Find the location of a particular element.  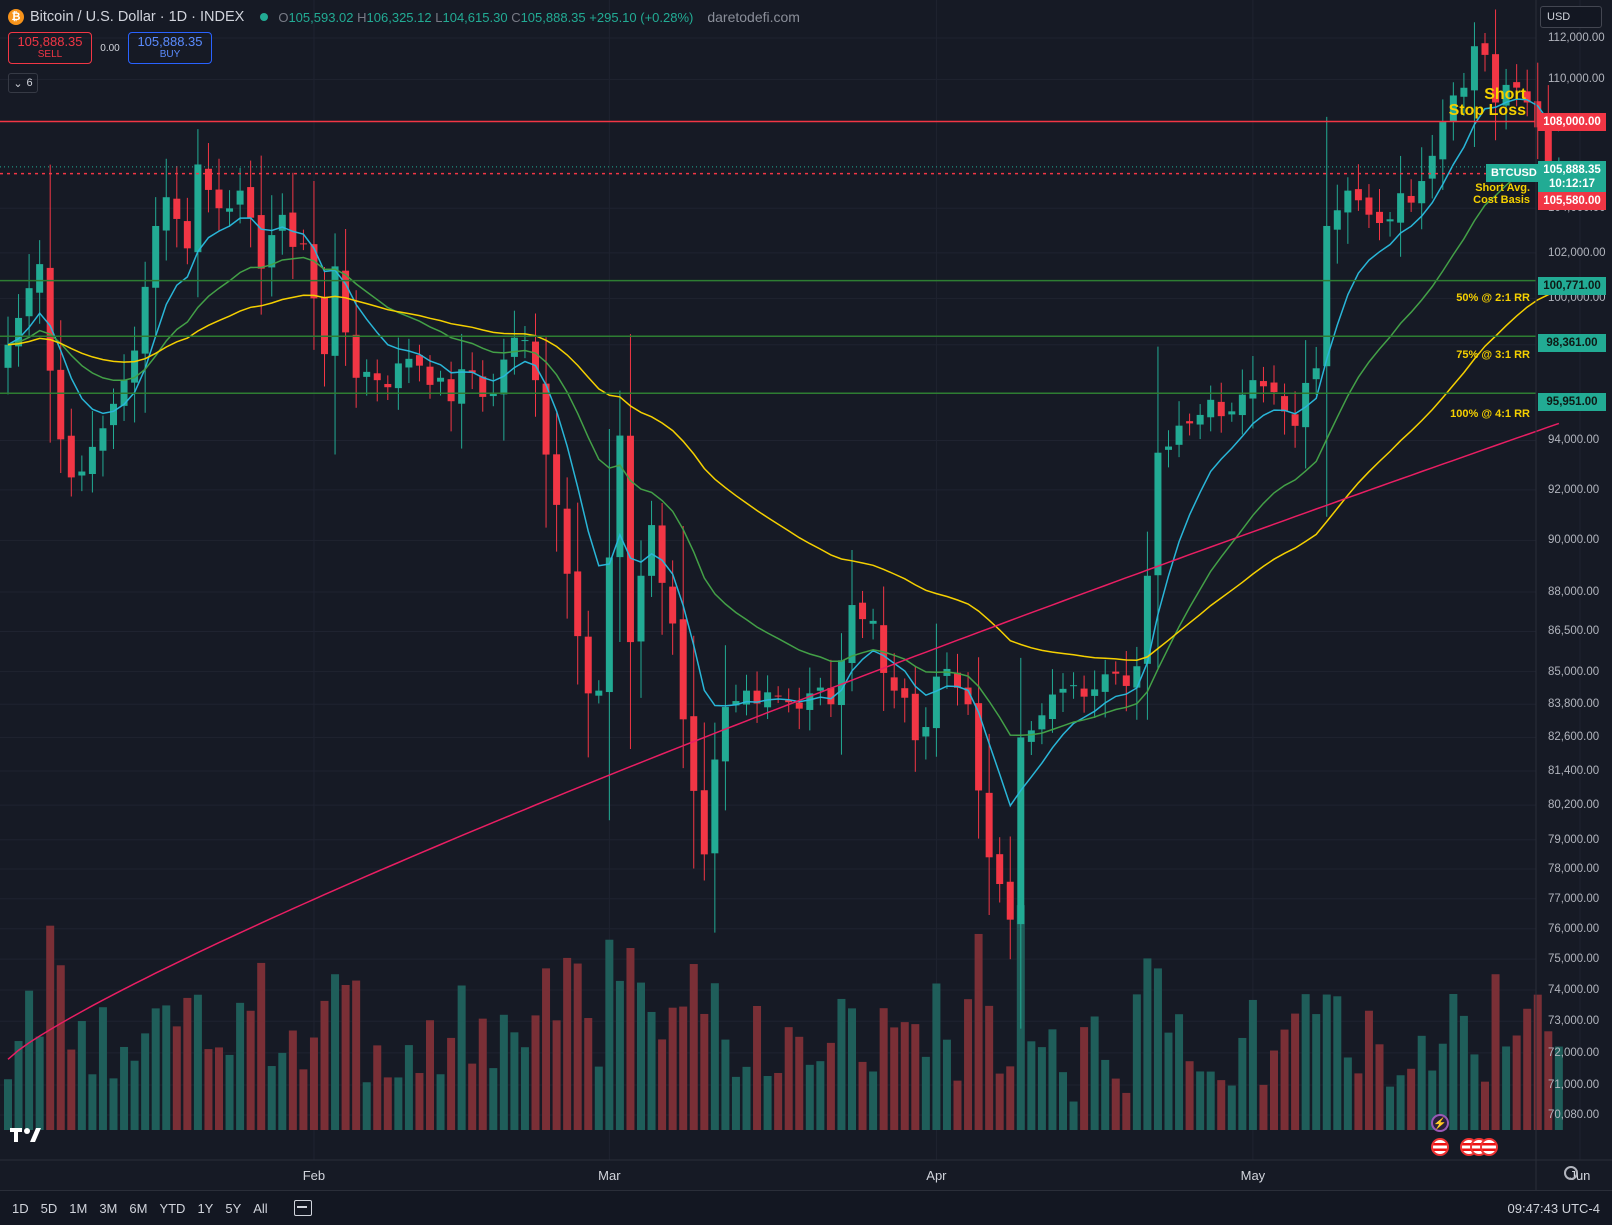

tp3-price-tag: 95,951.00 is located at coordinates (1572, 402).